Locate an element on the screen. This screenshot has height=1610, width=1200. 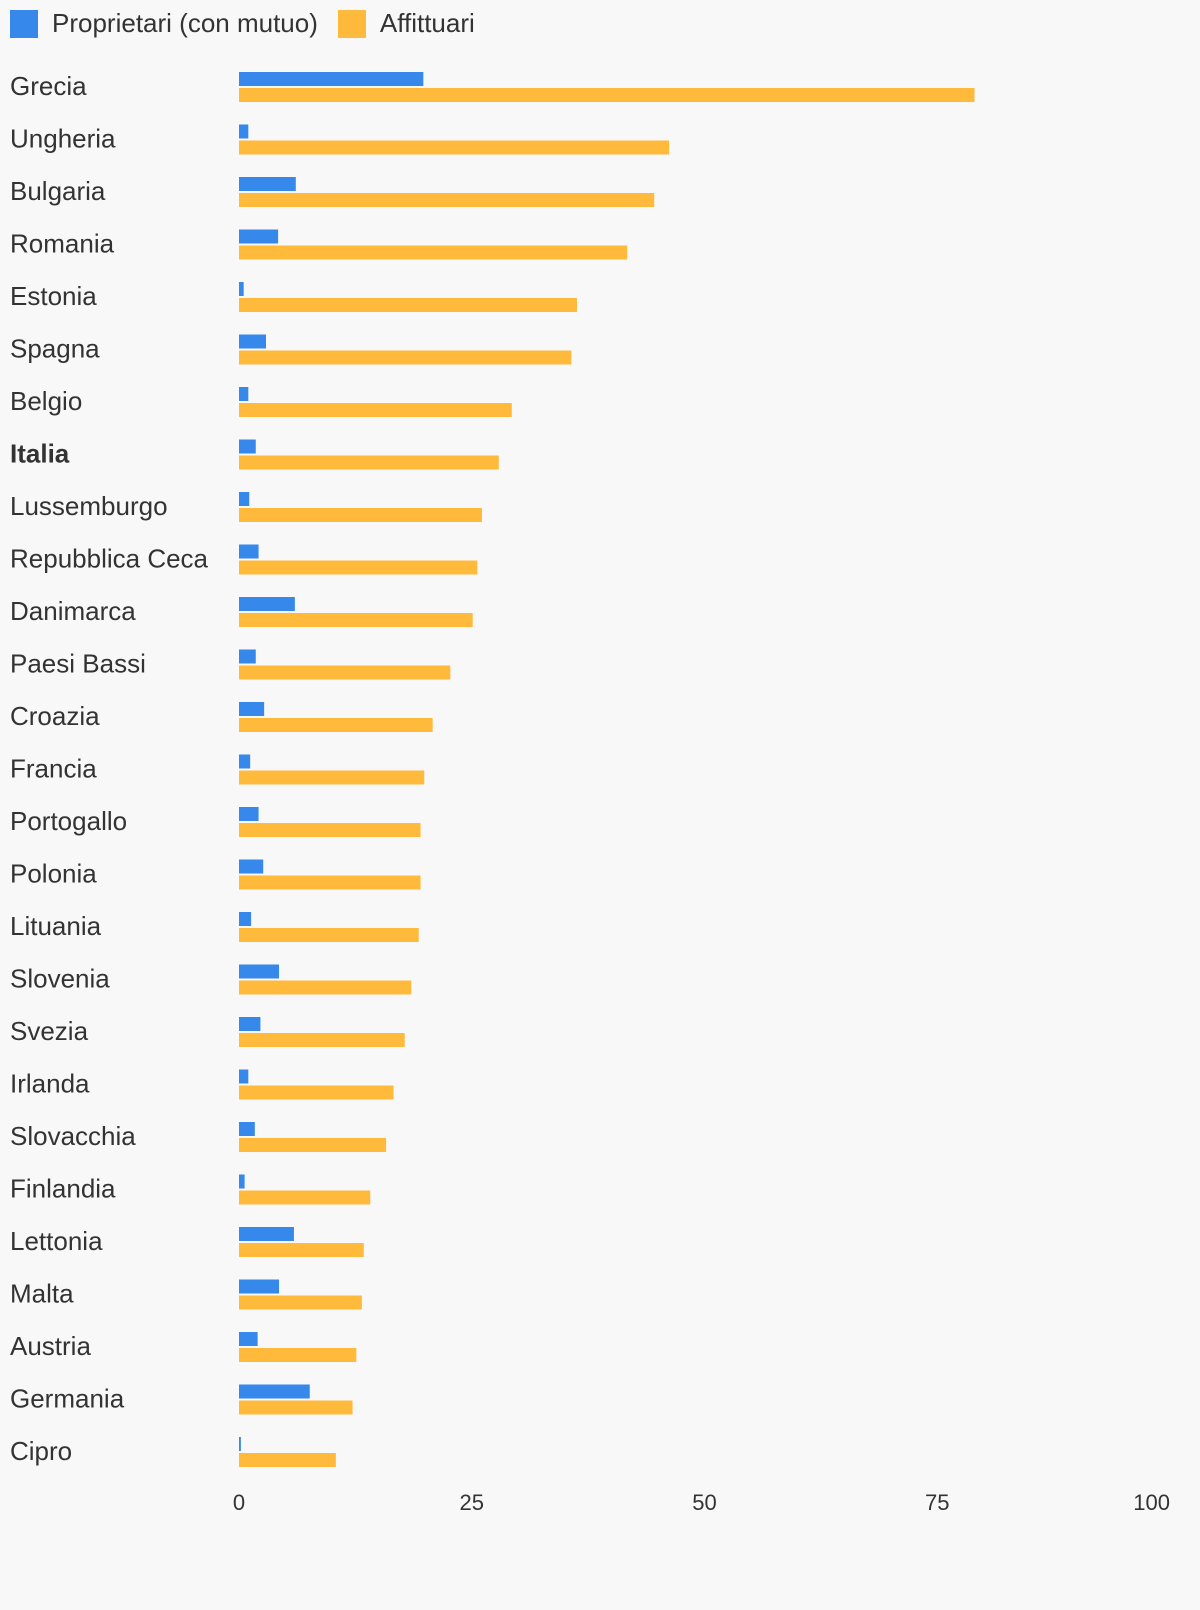
category-label: Ungheria is located at coordinates (63, 139).